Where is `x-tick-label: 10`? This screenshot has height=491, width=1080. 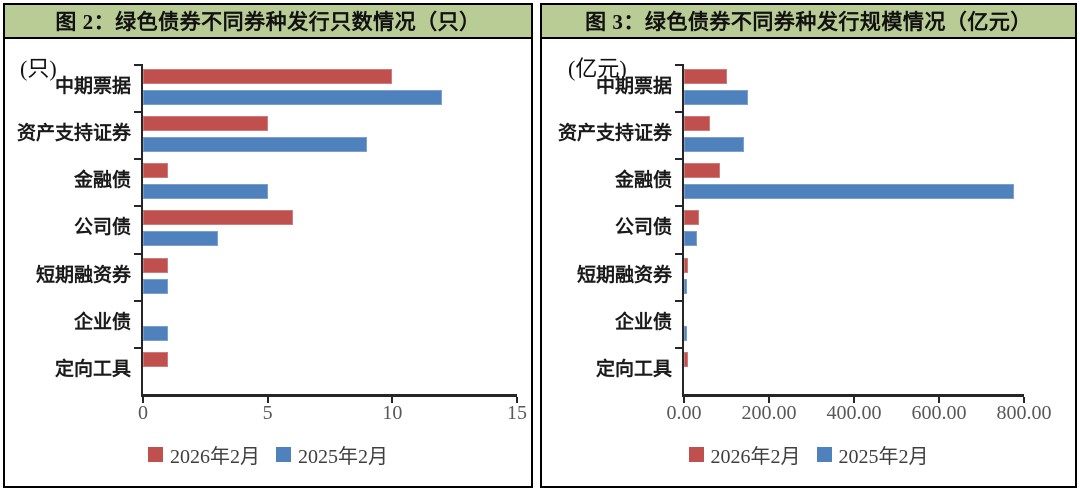 x-tick-label: 10 is located at coordinates (392, 413).